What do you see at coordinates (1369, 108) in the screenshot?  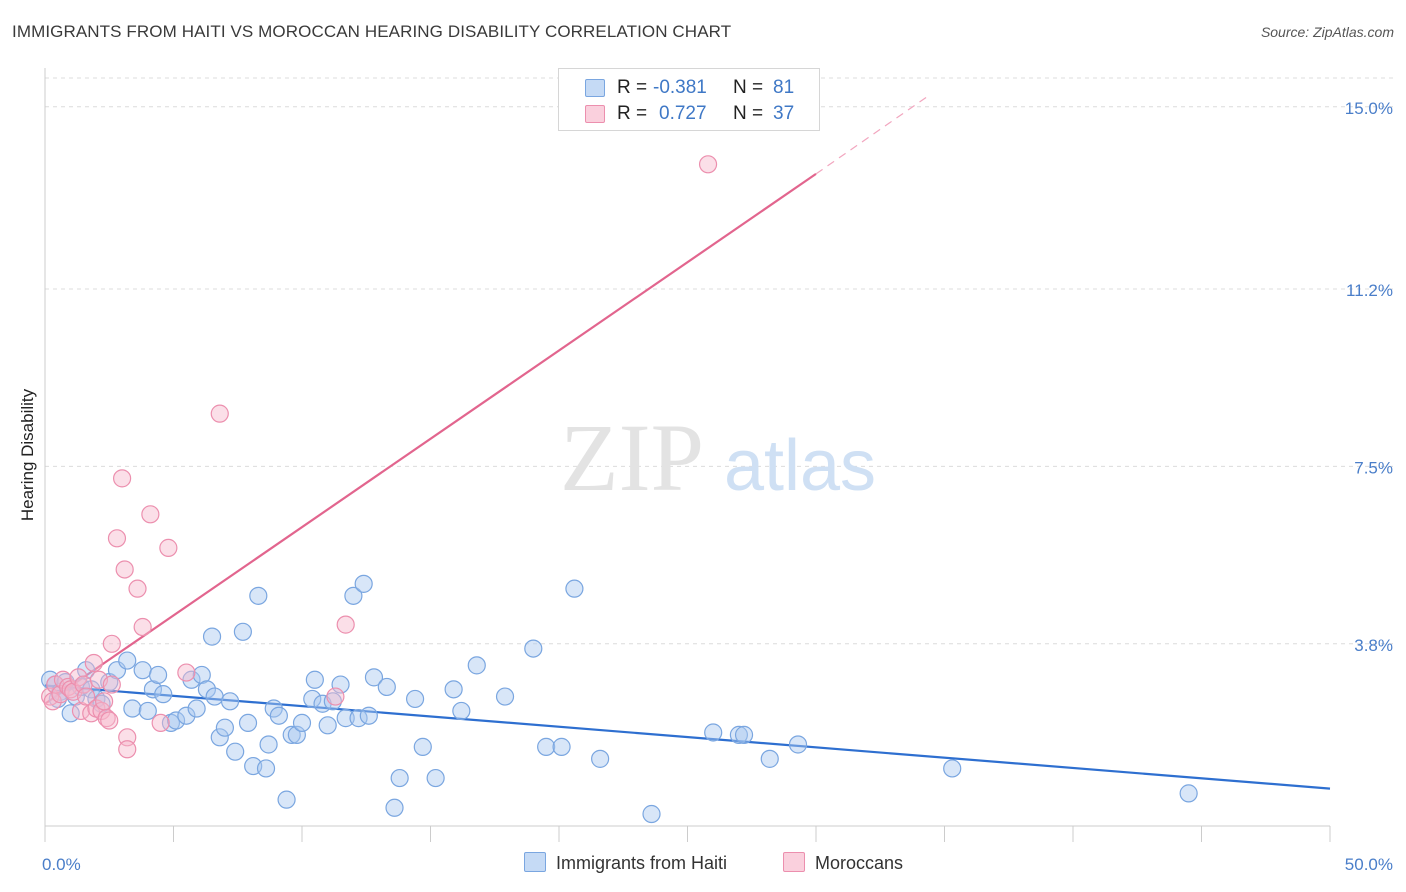 I see `y-tick-label: 15.0%` at bounding box center [1369, 108].